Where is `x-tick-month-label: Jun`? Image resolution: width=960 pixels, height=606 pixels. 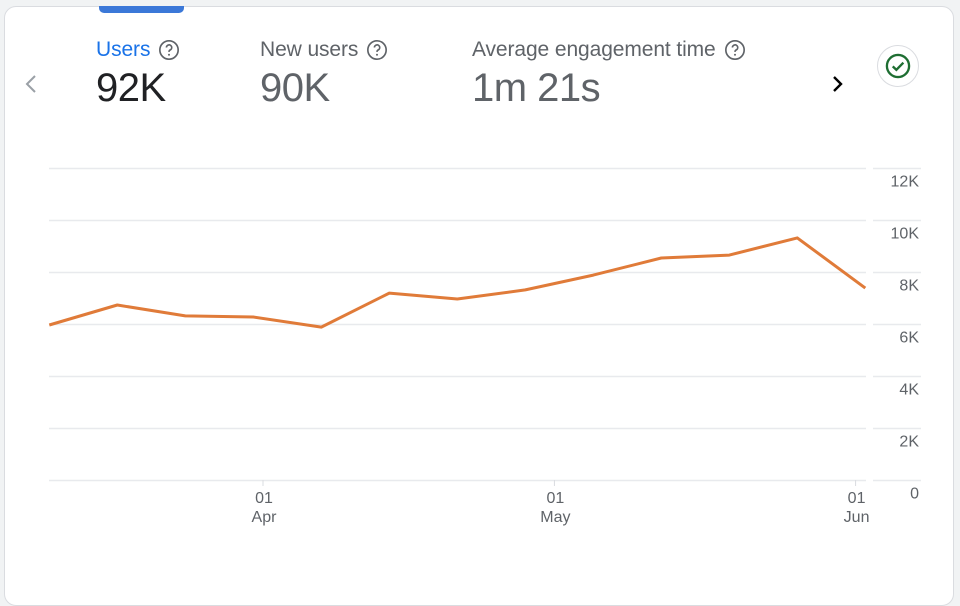 x-tick-month-label: Jun is located at coordinates (857, 517).